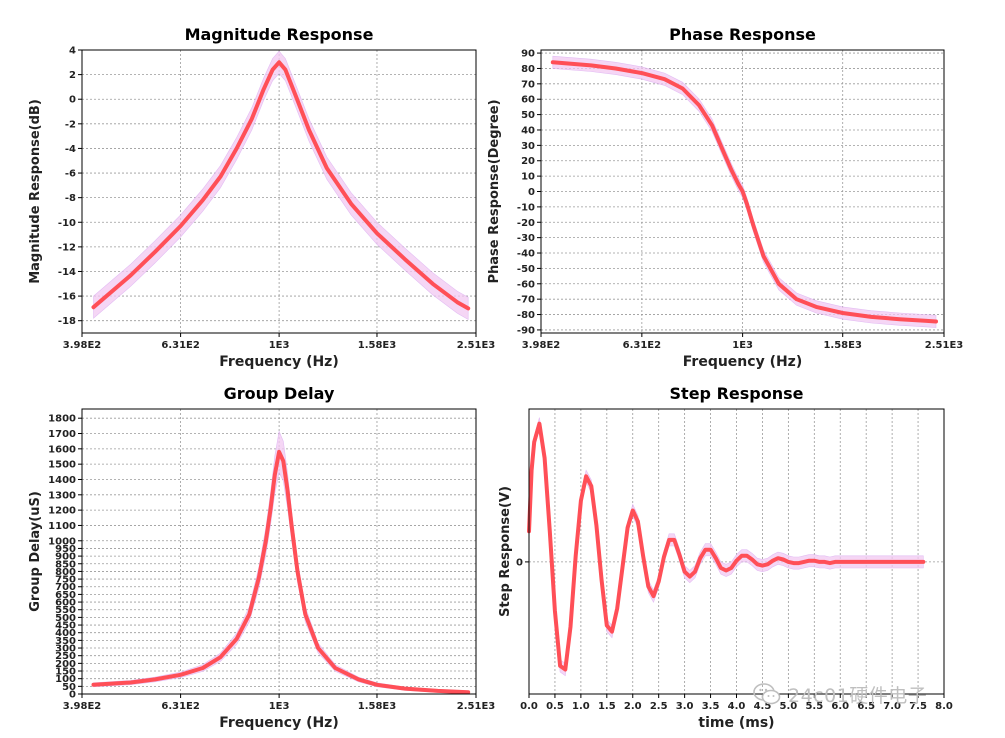 Image resolution: width=1005 pixels, height=738 pixels. I want to click on step-x-tick-label: 0.0, so click(529, 706).